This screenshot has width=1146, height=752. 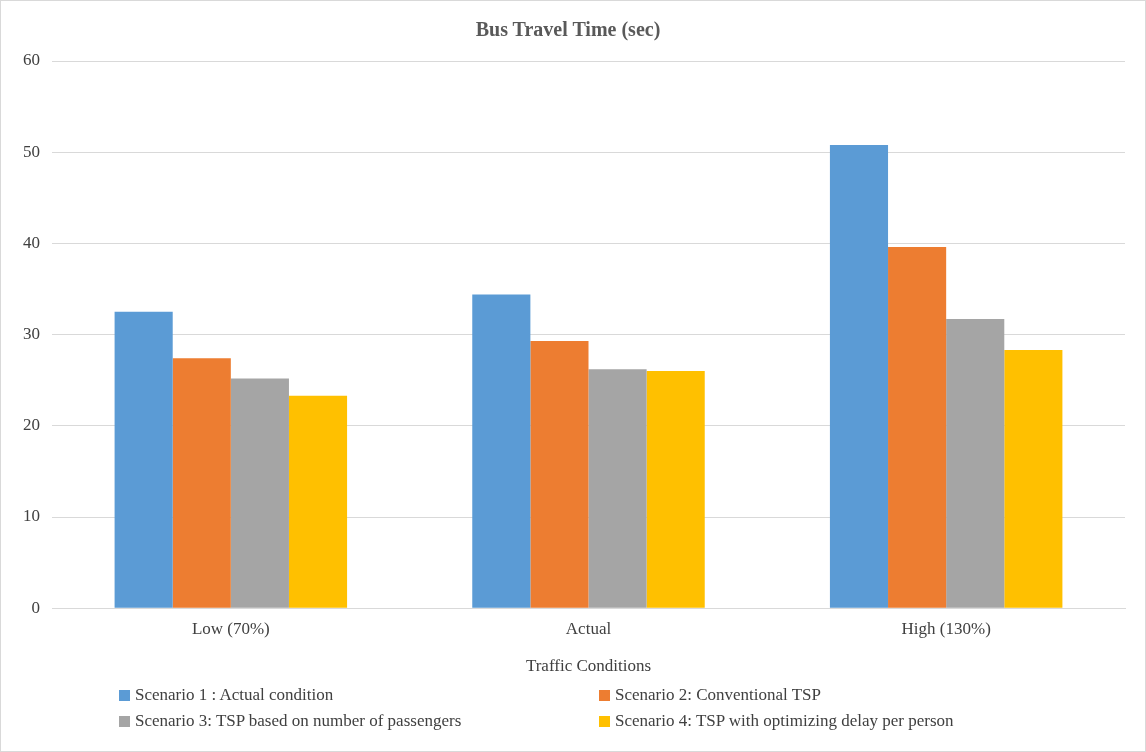 I want to click on y-tick-label: 30, so click(x=31, y=334).